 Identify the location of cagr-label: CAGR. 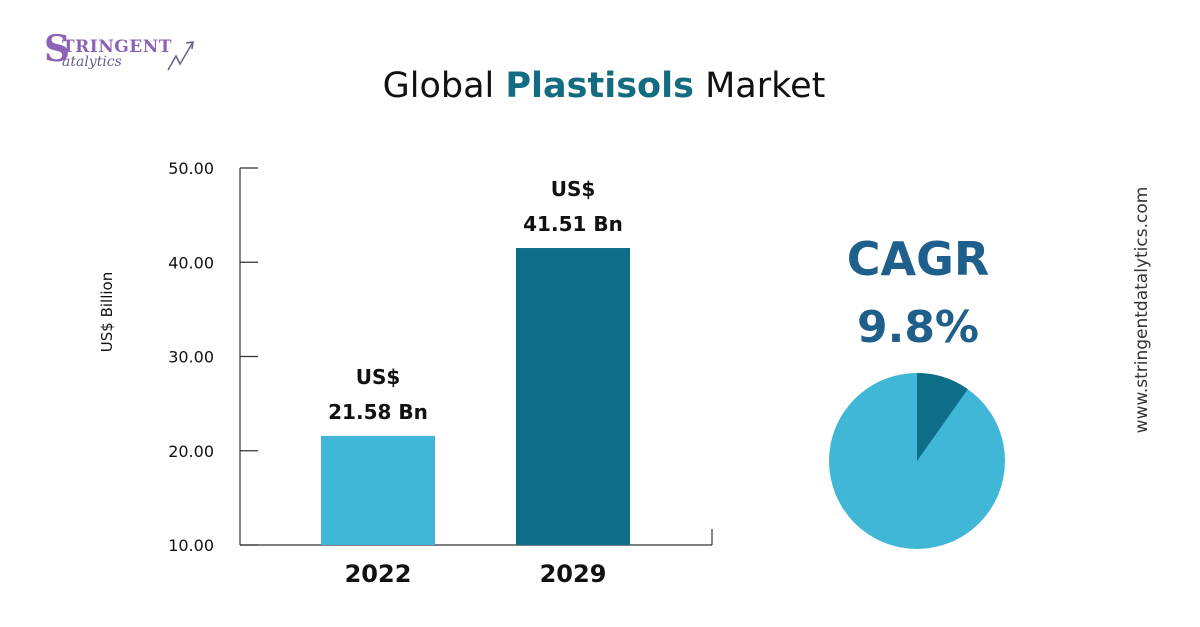
(918, 259).